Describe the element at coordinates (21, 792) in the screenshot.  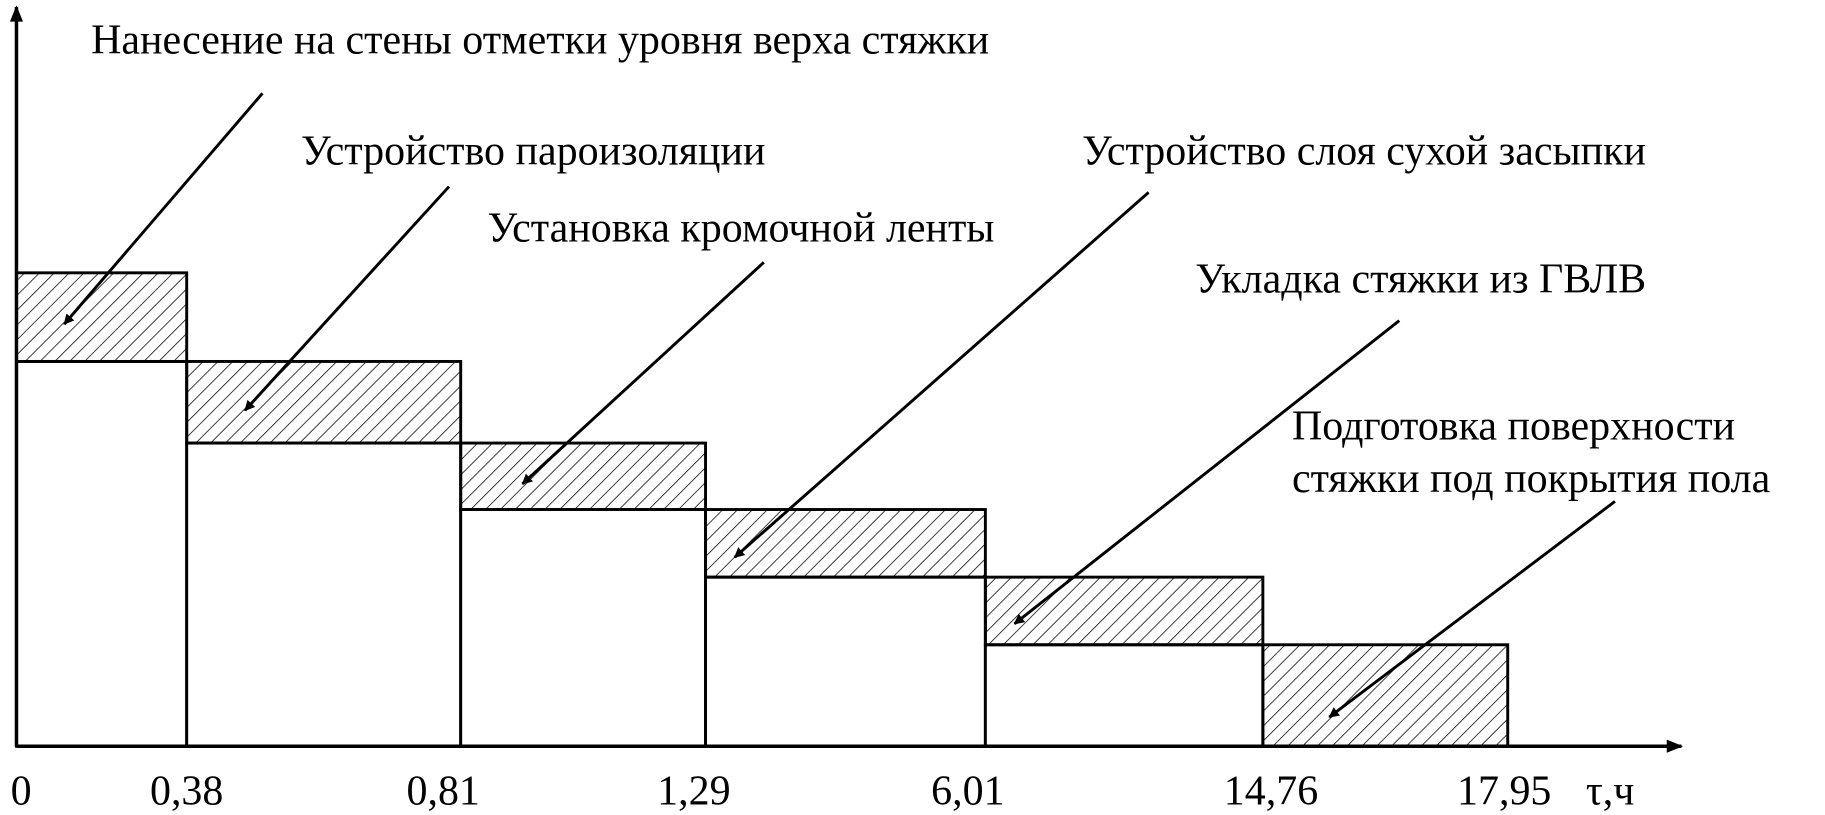
I see `tick-label: 0` at that location.